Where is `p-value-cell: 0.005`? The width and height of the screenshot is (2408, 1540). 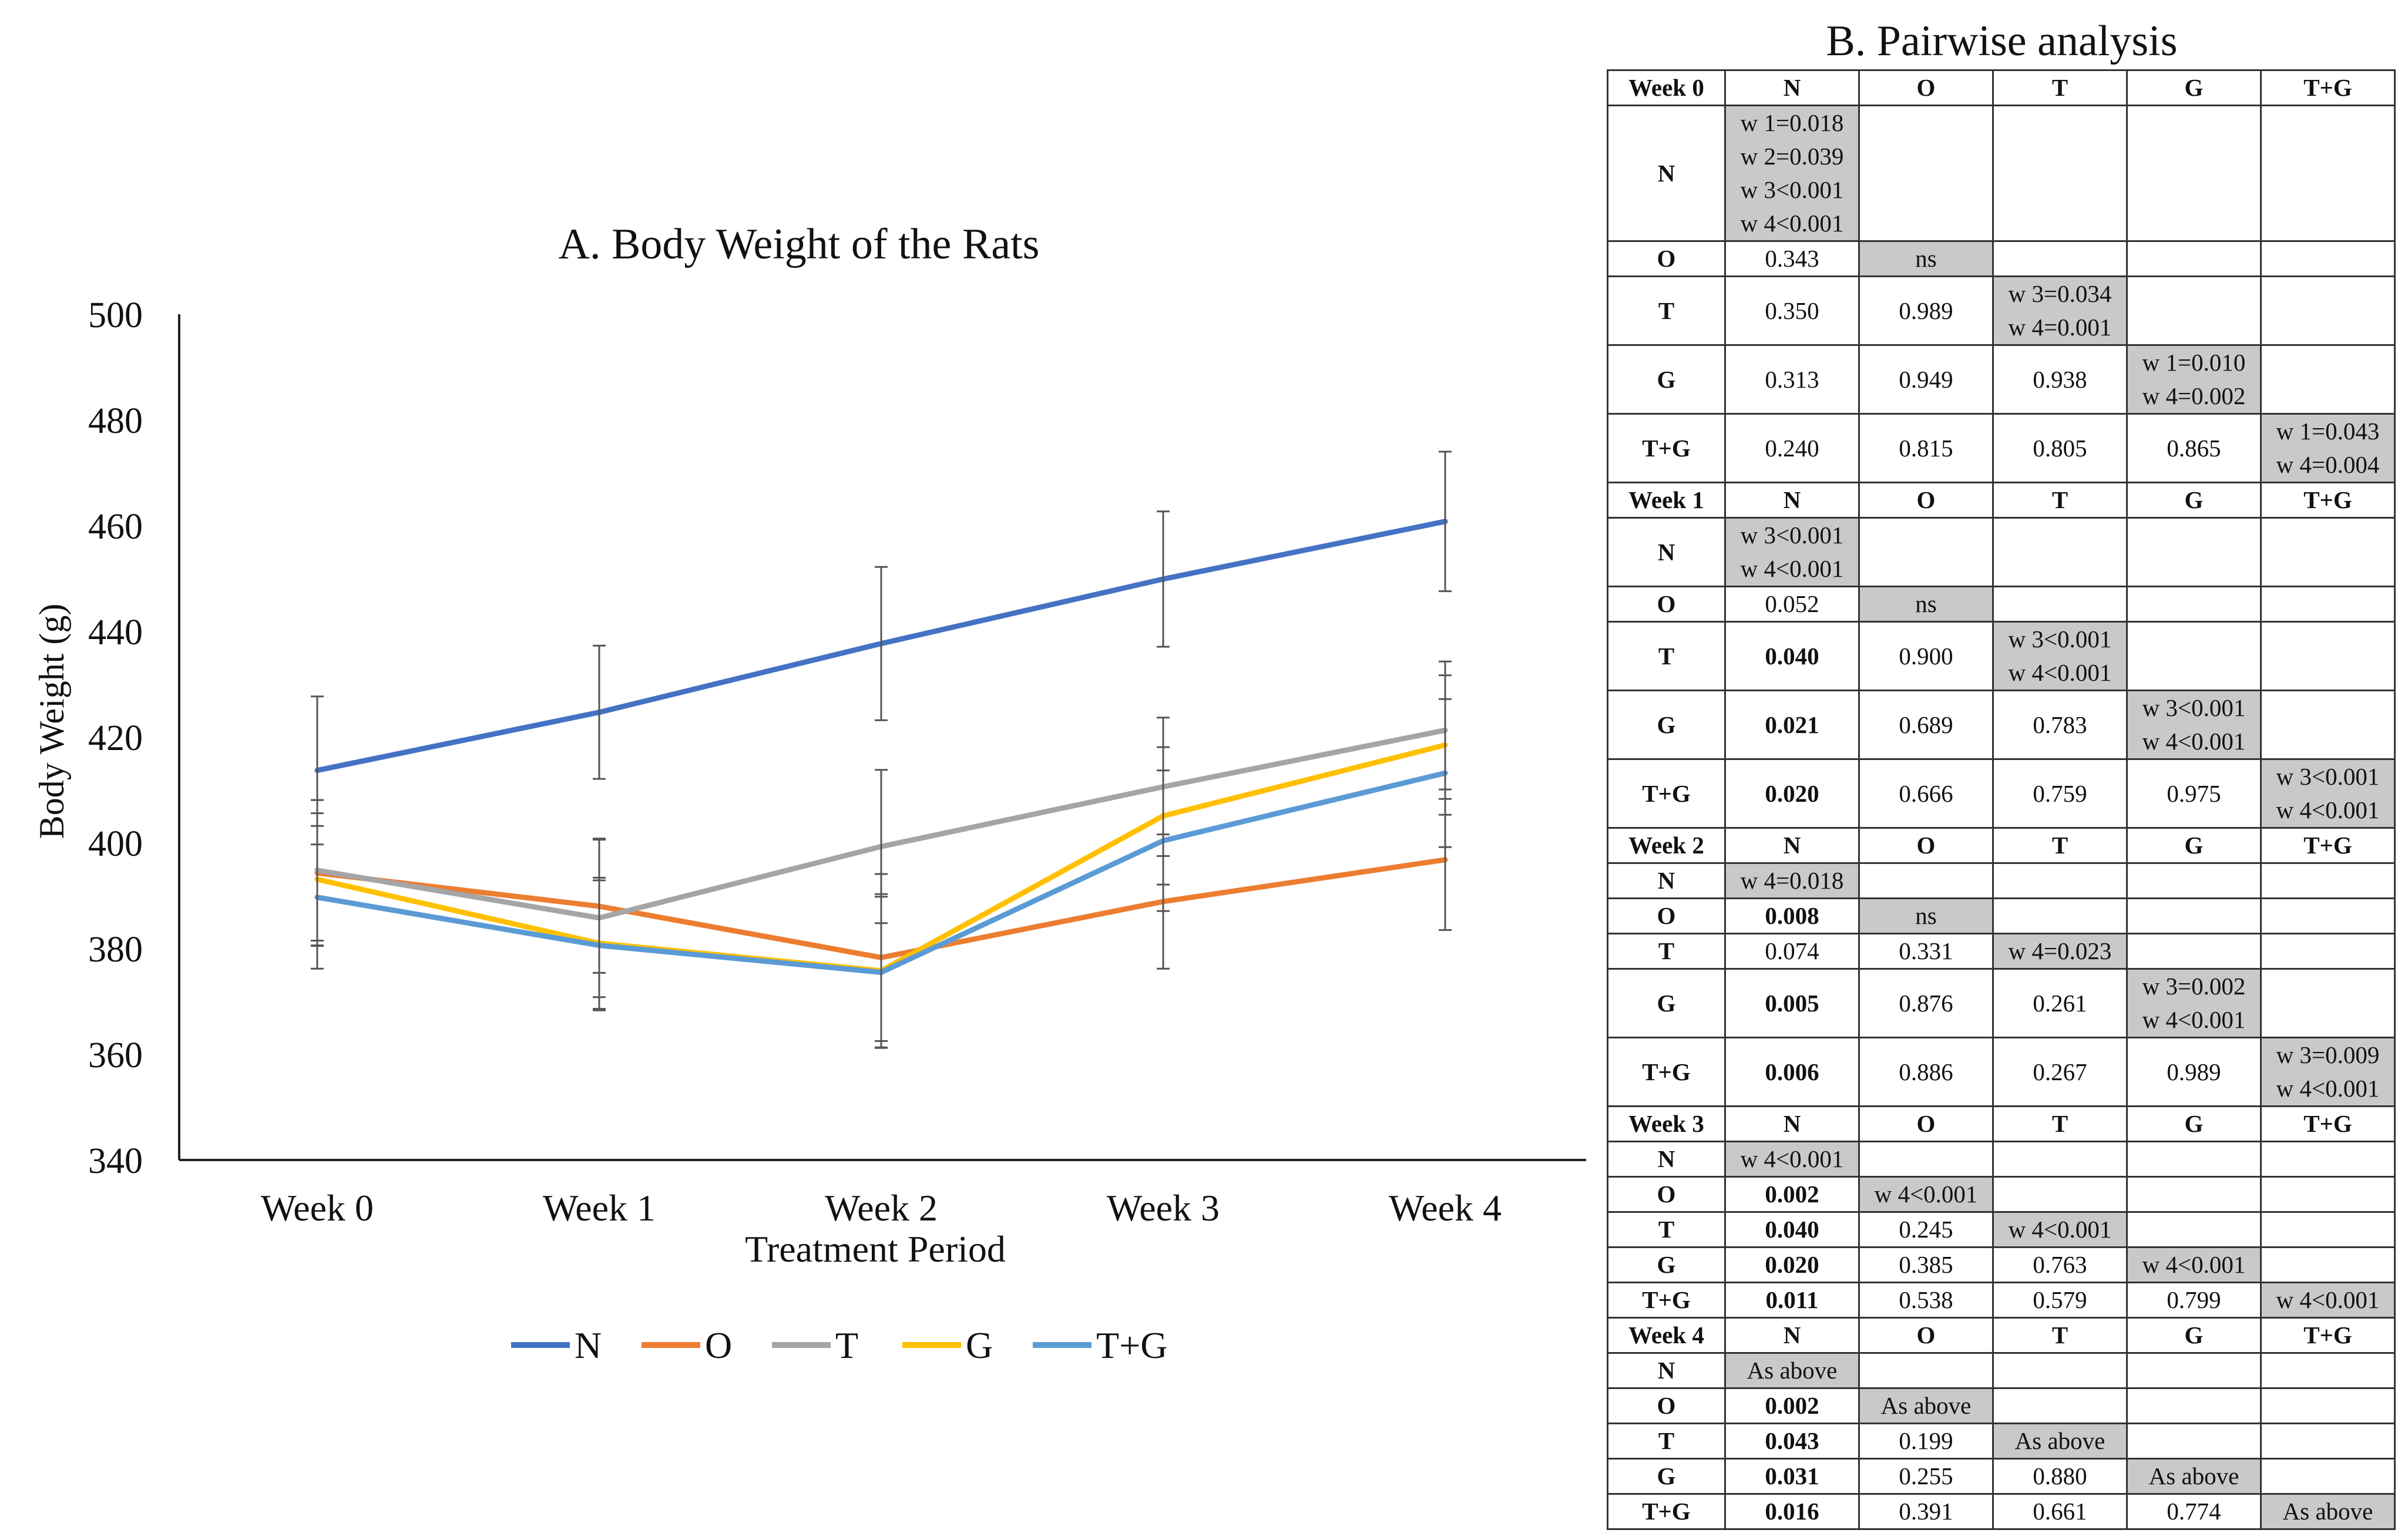 p-value-cell: 0.005 is located at coordinates (1792, 1003).